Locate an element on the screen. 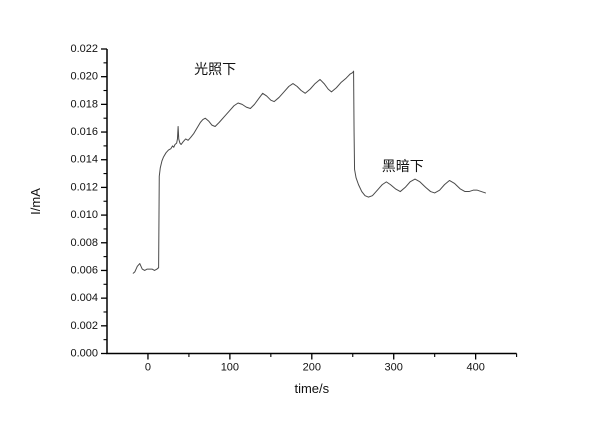 The image size is (600, 423). y-tick-label: 0.000 is located at coordinates (84, 354).